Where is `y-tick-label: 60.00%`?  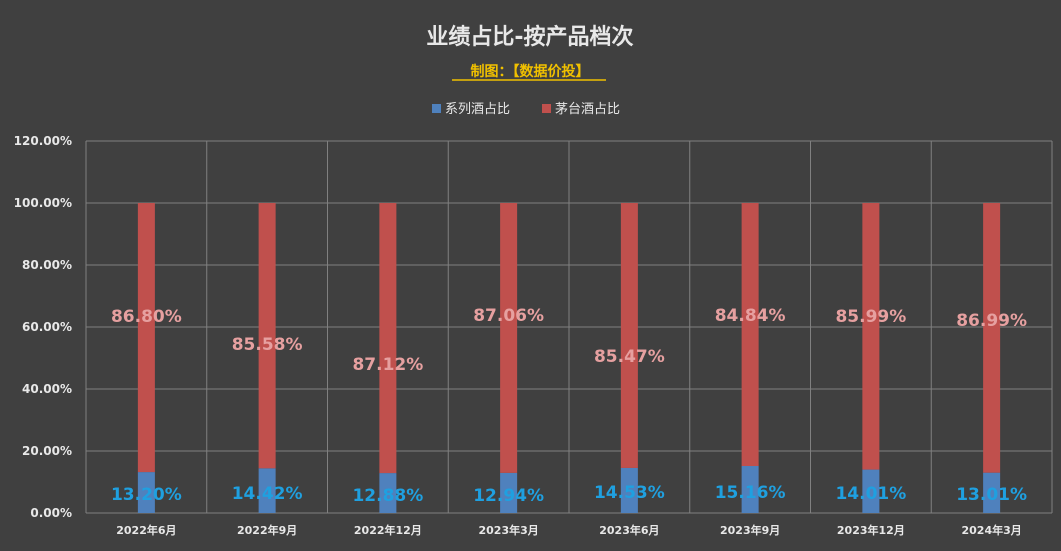 y-tick-label: 60.00% is located at coordinates (47, 327).